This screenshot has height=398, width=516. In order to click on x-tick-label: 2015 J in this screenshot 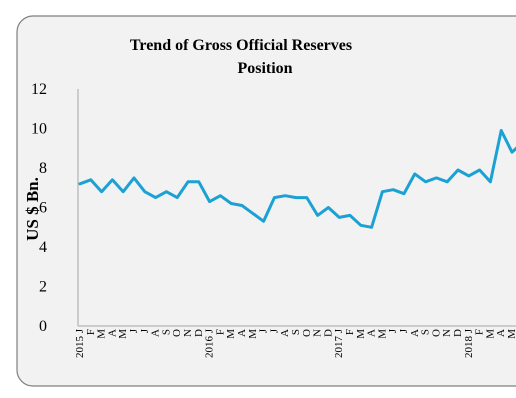, I will do `click(80, 343)`.